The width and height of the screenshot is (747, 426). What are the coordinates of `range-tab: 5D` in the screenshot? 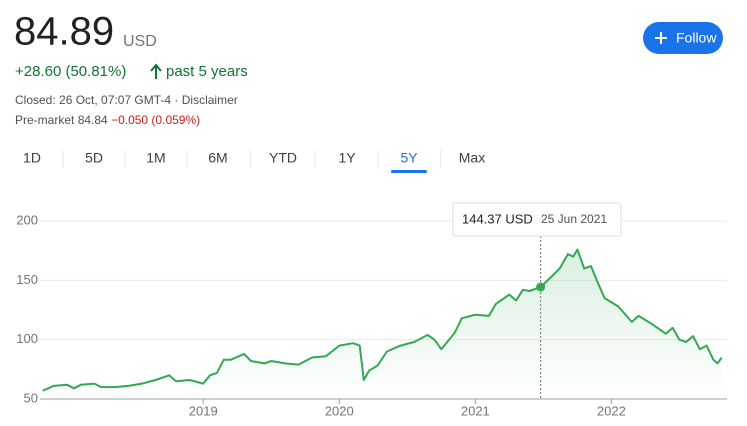 It's located at (94, 158).